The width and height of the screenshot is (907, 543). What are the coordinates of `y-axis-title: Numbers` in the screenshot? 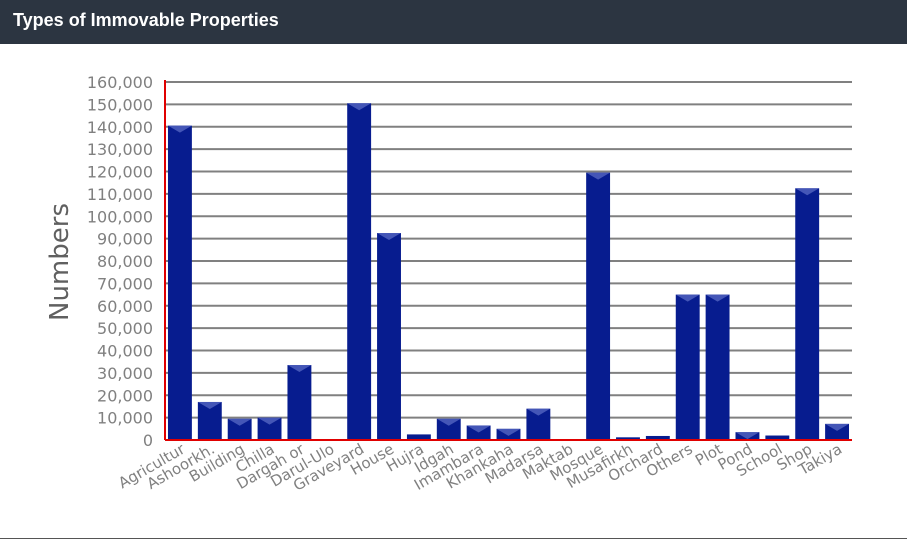 It's located at (60, 262).